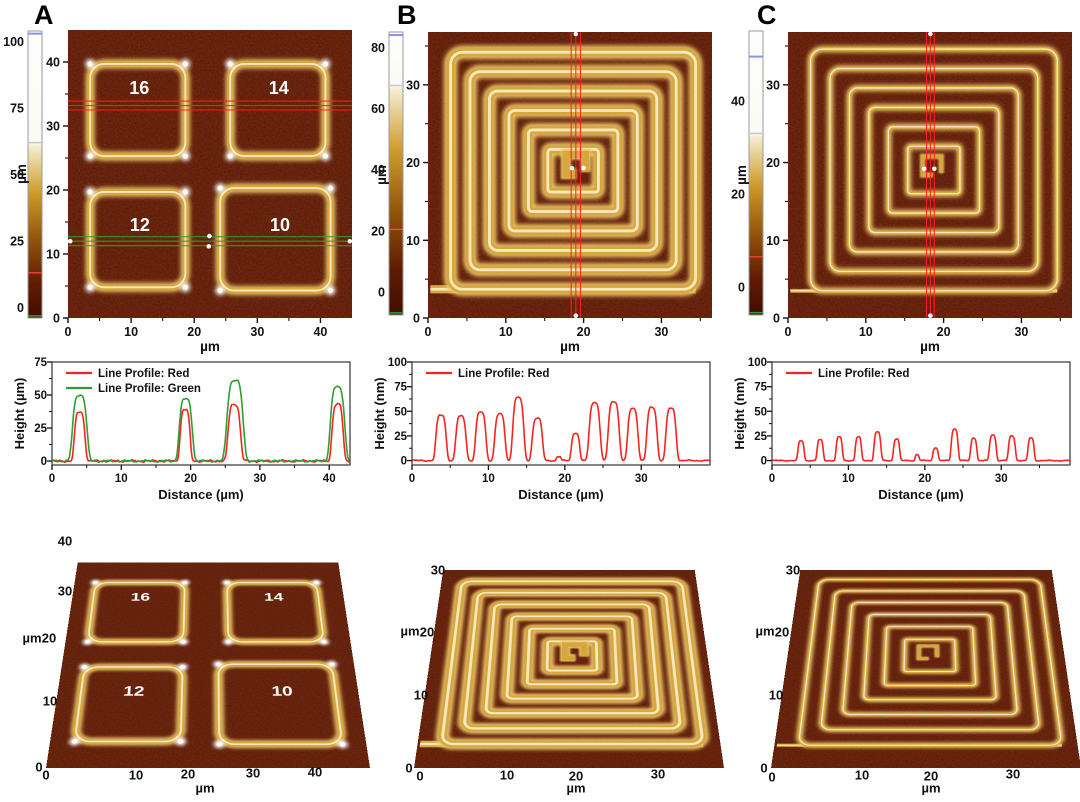 The height and width of the screenshot is (802, 1080). What do you see at coordinates (776, 695) in the screenshot?
I see `render3d-y-tick-label: 10` at bounding box center [776, 695].